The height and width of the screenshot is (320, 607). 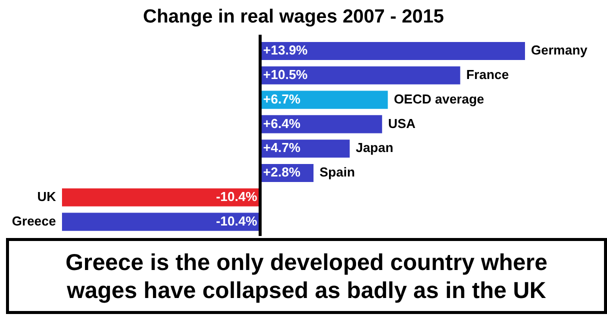 I want to click on data-label: +4.7%, so click(x=282, y=148).